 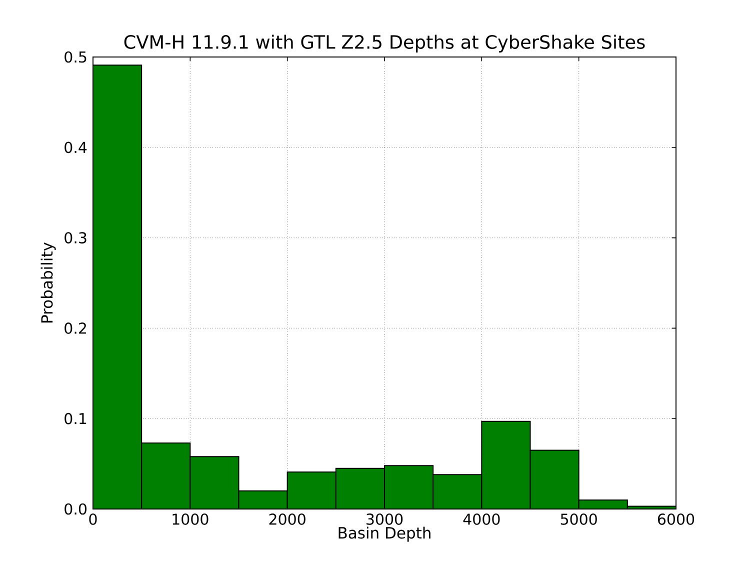 What do you see at coordinates (578, 519) in the screenshot?
I see `x-tick-label: 5000` at bounding box center [578, 519].